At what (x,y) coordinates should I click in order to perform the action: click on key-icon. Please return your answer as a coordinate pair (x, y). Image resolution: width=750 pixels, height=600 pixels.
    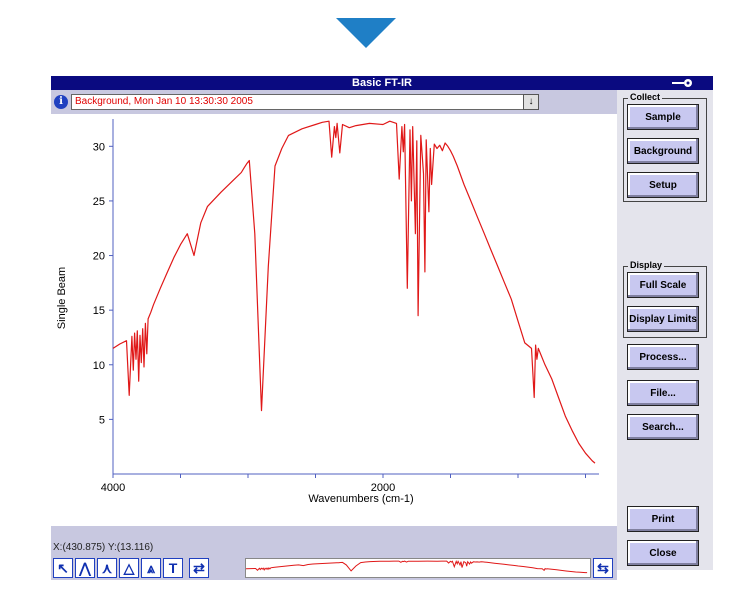
    Looking at the image, I should click on (683, 83).